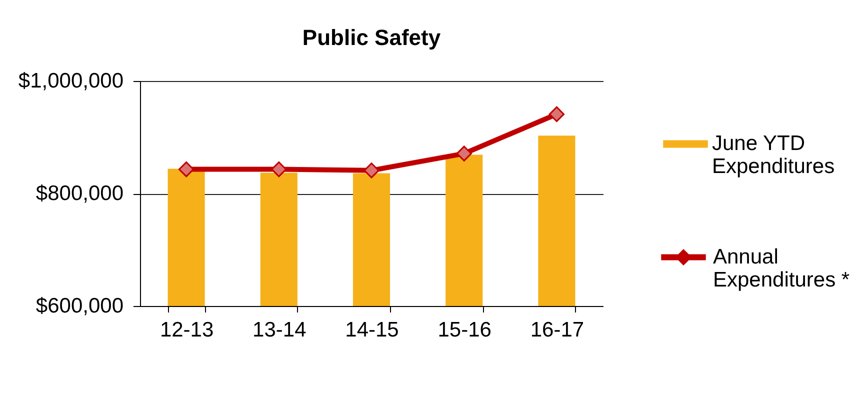 This screenshot has width=865, height=404. What do you see at coordinates (80, 193) in the screenshot?
I see `y-tick-label: $800,000` at bounding box center [80, 193].